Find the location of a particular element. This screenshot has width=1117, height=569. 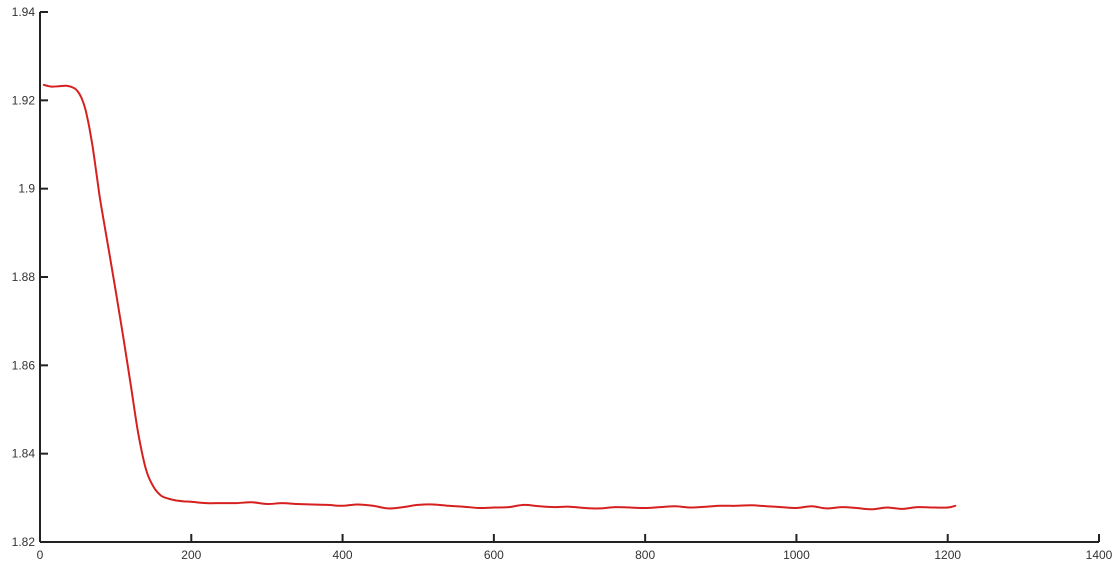

y-tick-label: 1.86 is located at coordinates (24, 365).